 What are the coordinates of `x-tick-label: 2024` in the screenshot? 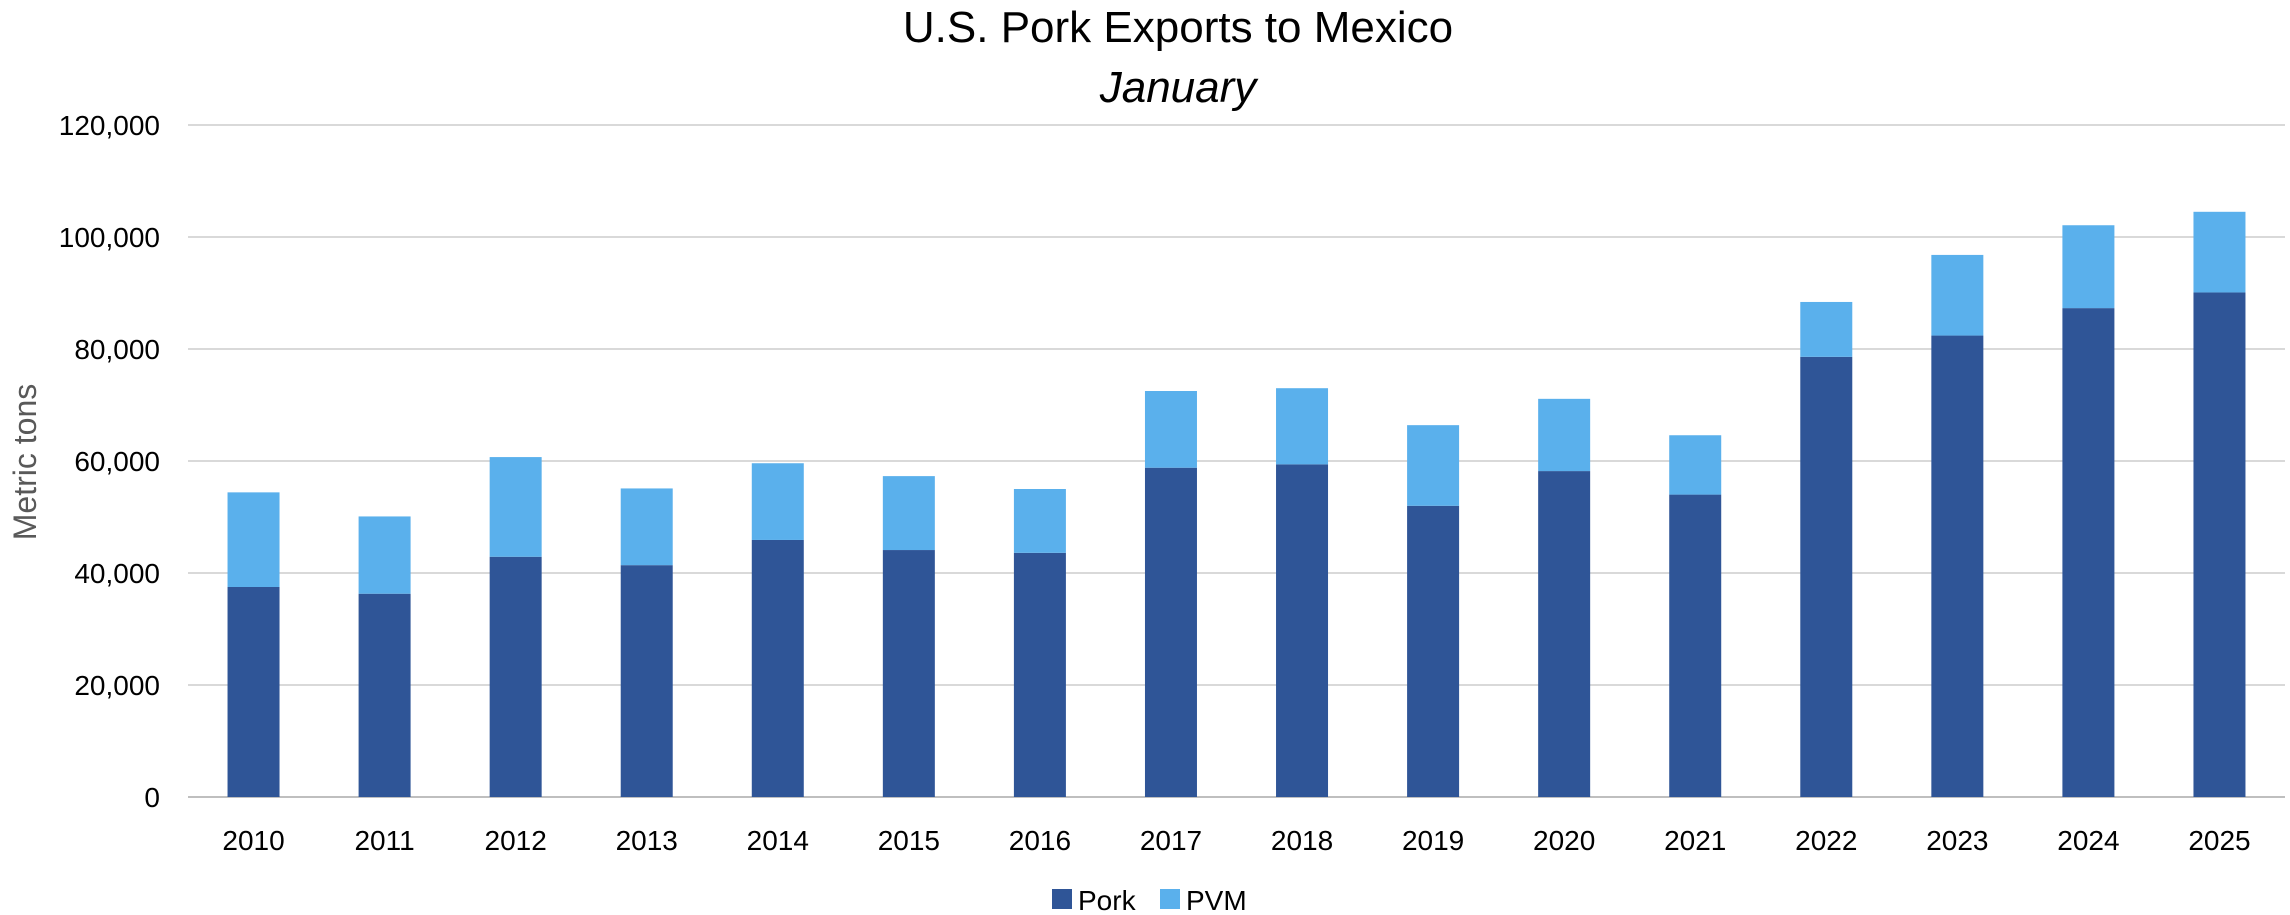 It's located at (2088, 840).